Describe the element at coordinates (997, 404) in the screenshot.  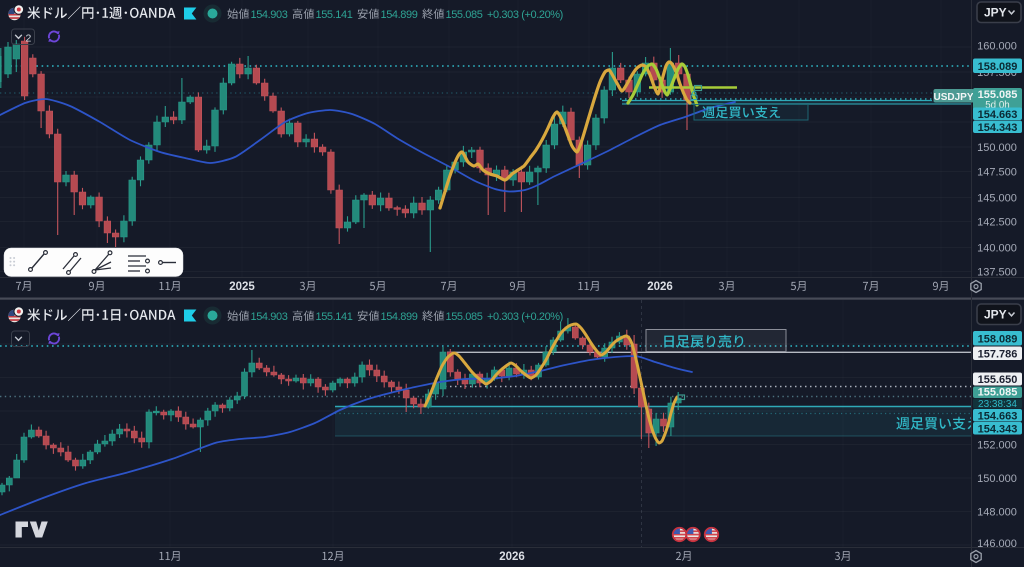
I see `svg-text: 23:38:34` at that location.